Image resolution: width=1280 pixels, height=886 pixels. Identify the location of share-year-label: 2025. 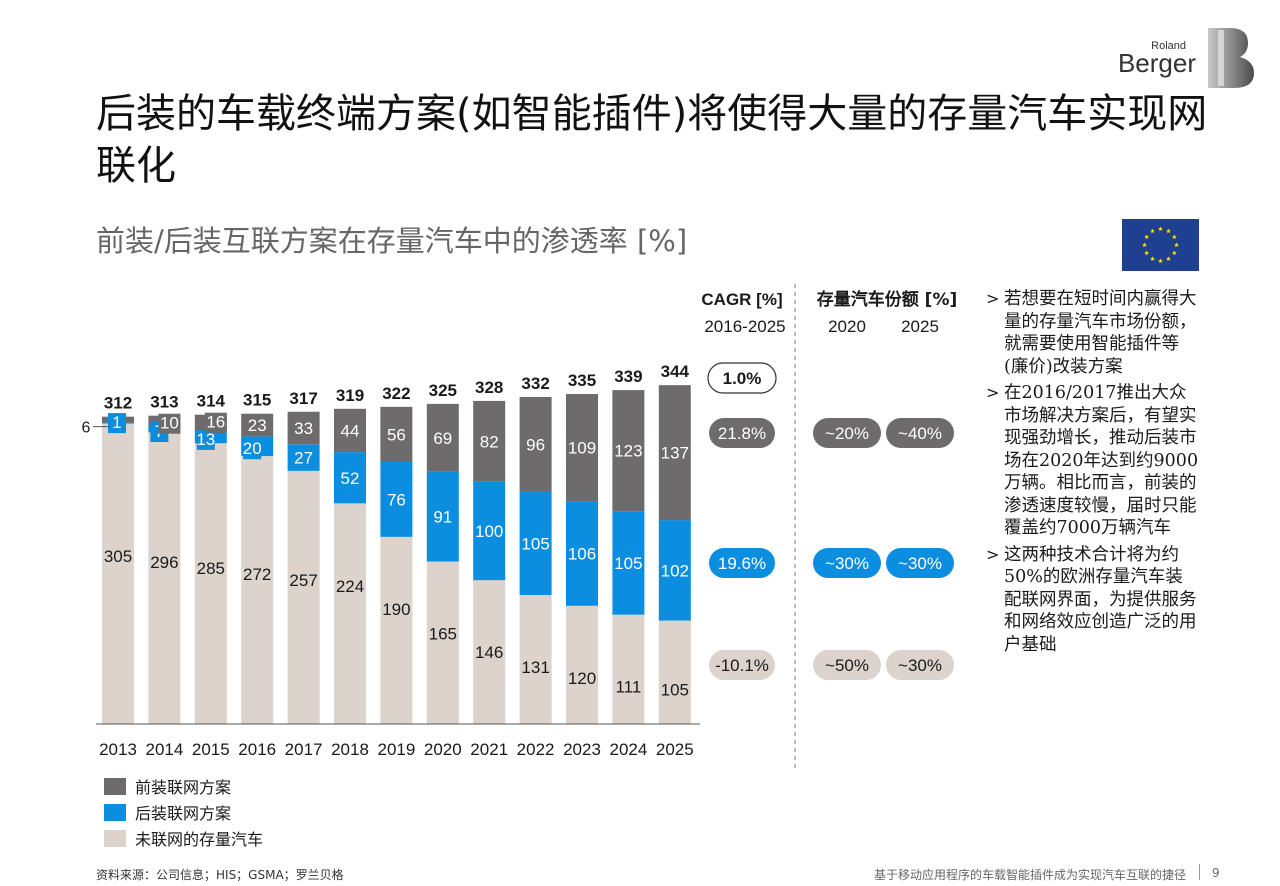
(920, 326).